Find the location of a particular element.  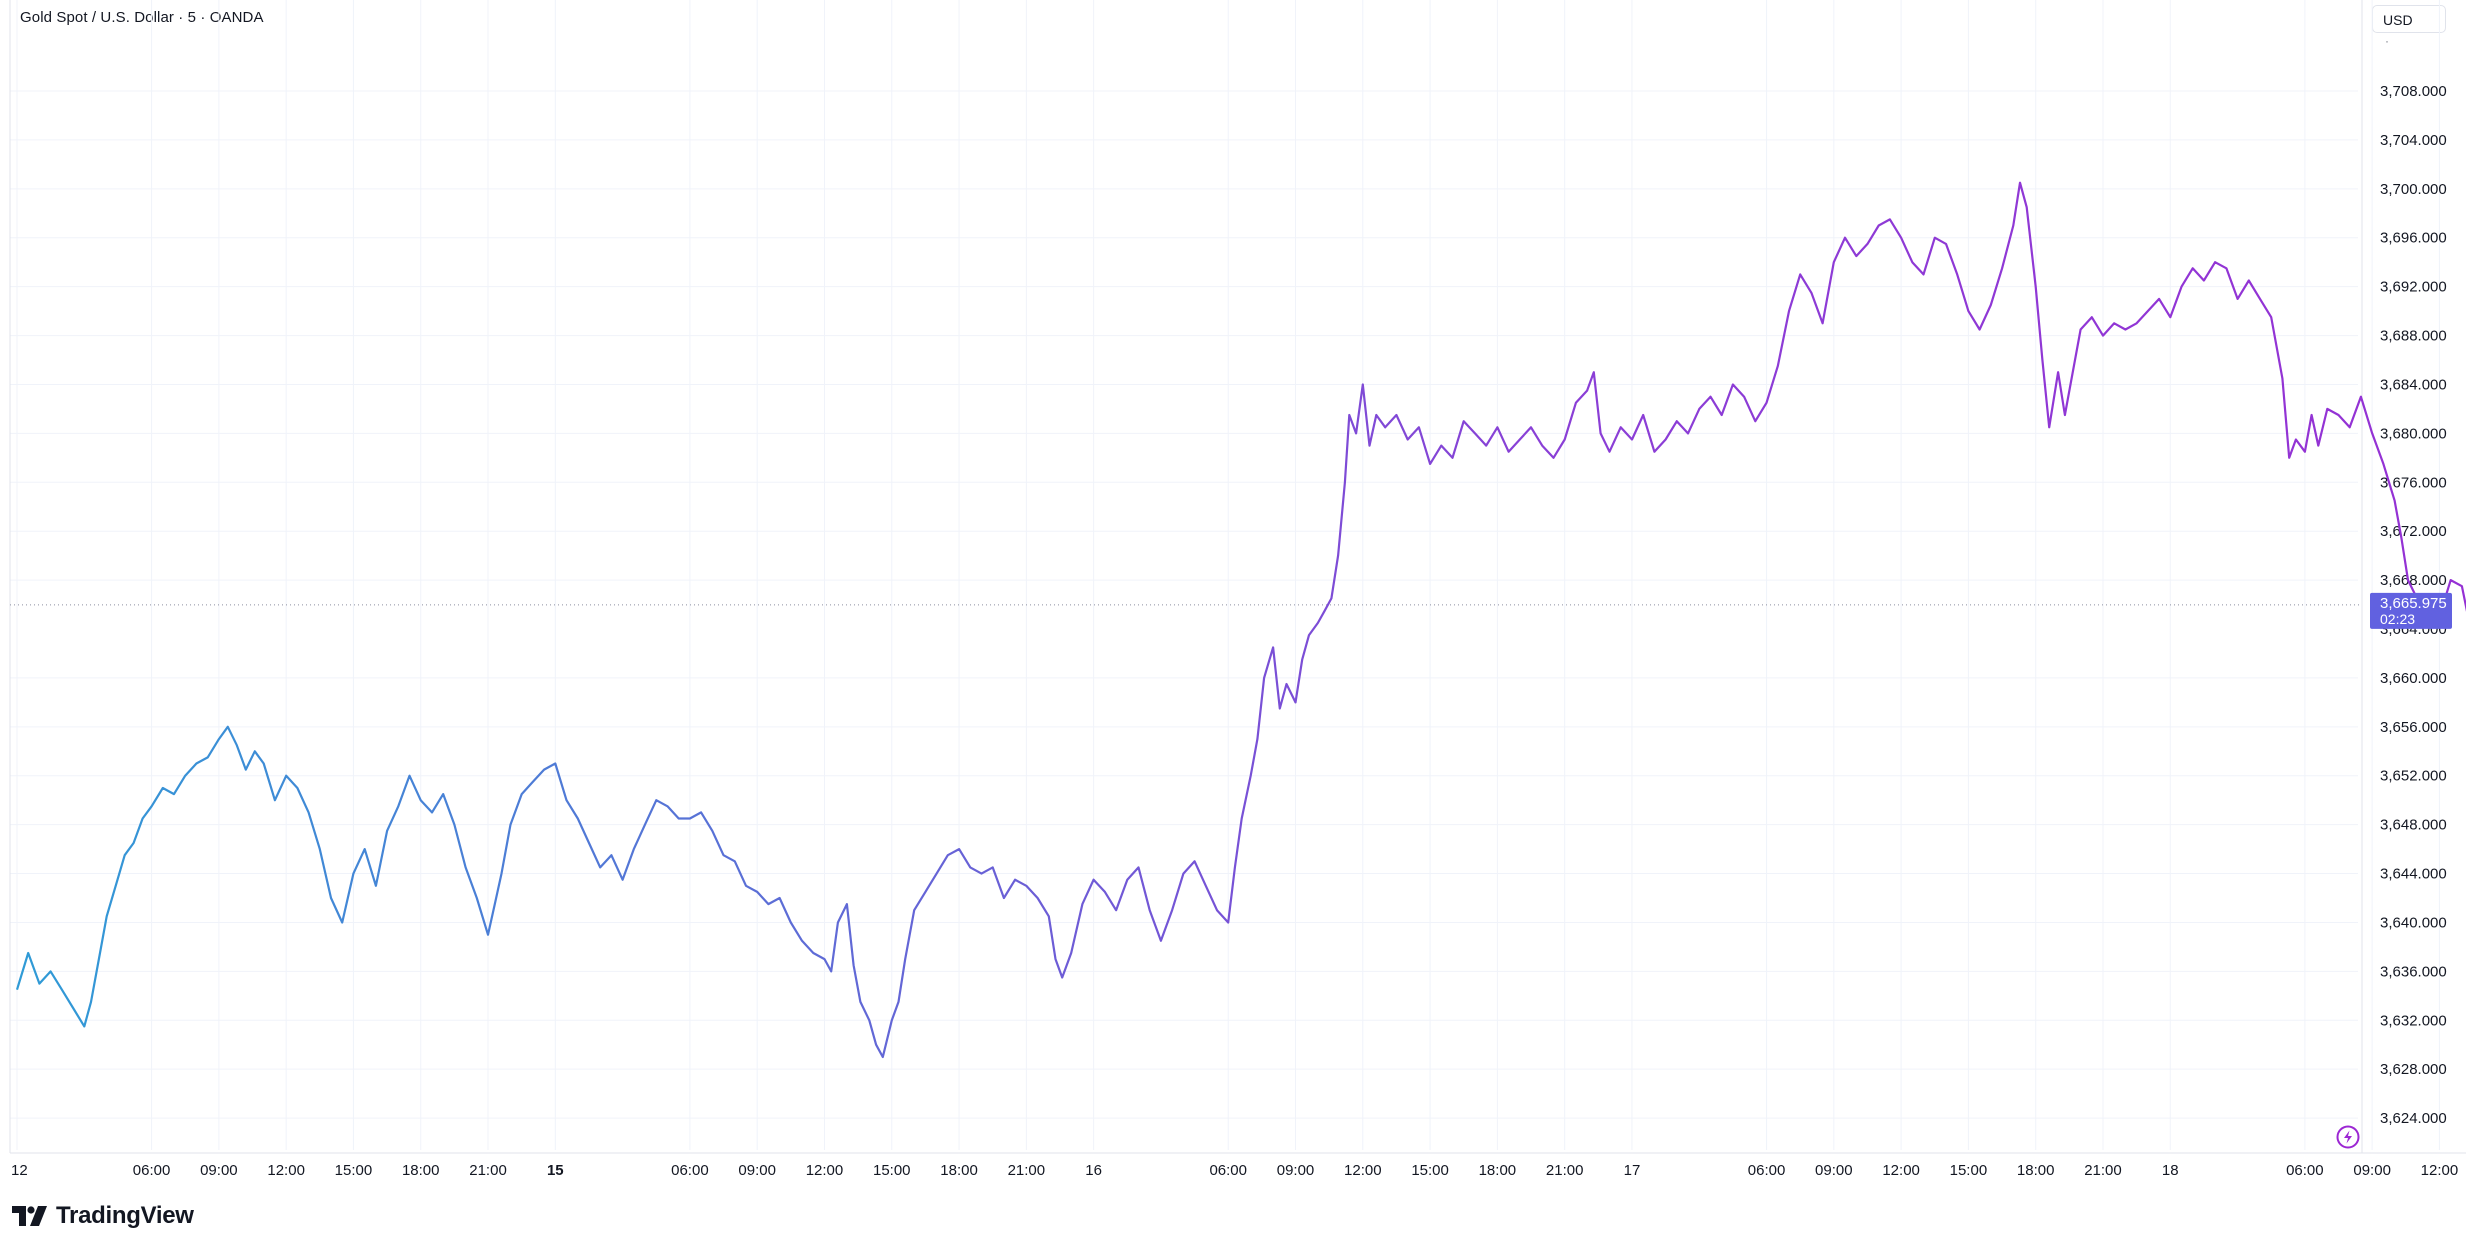

x-tick-label: 17 is located at coordinates (1632, 1170).